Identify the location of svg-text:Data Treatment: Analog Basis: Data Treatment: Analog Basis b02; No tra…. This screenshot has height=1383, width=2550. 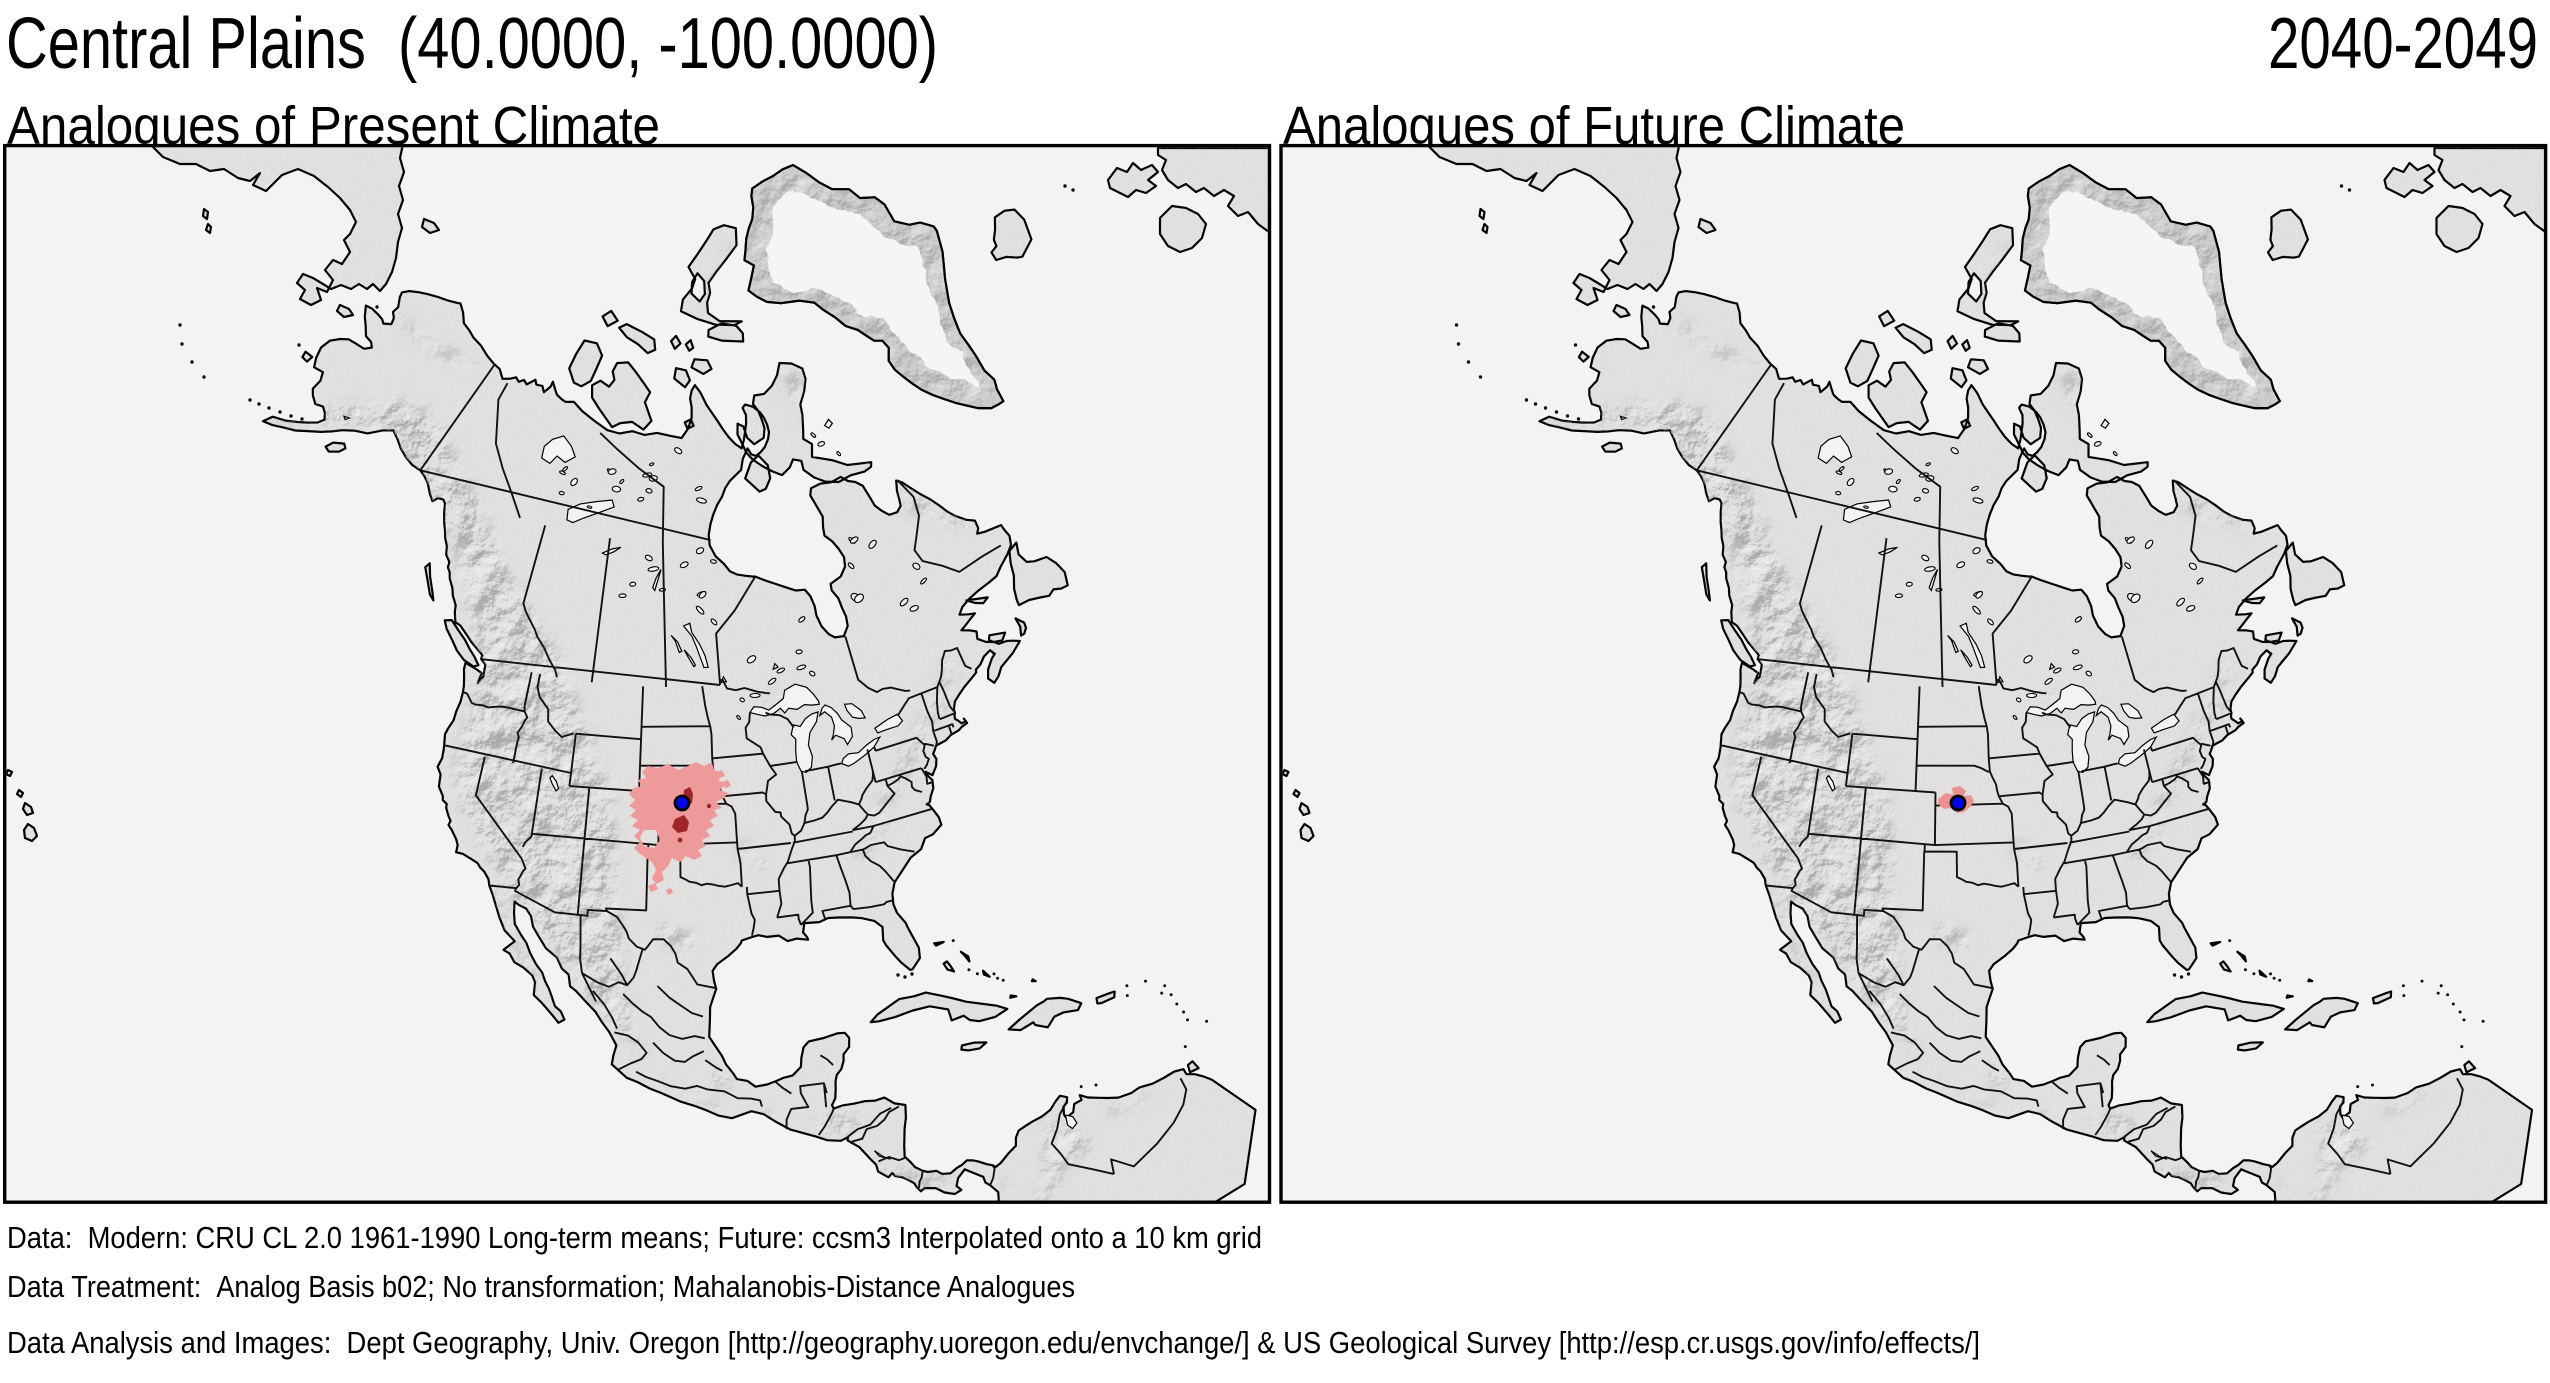
(541, 1287).